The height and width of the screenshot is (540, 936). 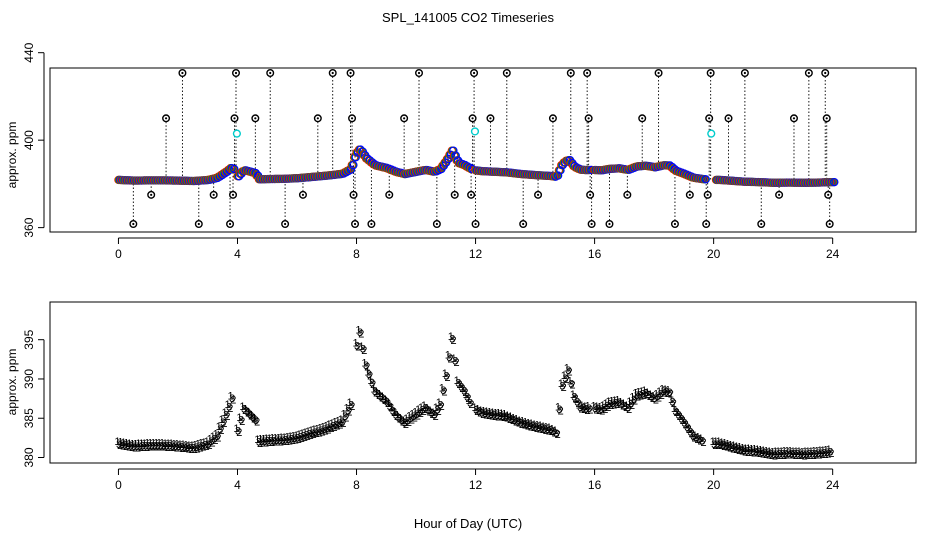 What do you see at coordinates (558, 175) in the screenshot?
I see `top-data-point-blue` at bounding box center [558, 175].